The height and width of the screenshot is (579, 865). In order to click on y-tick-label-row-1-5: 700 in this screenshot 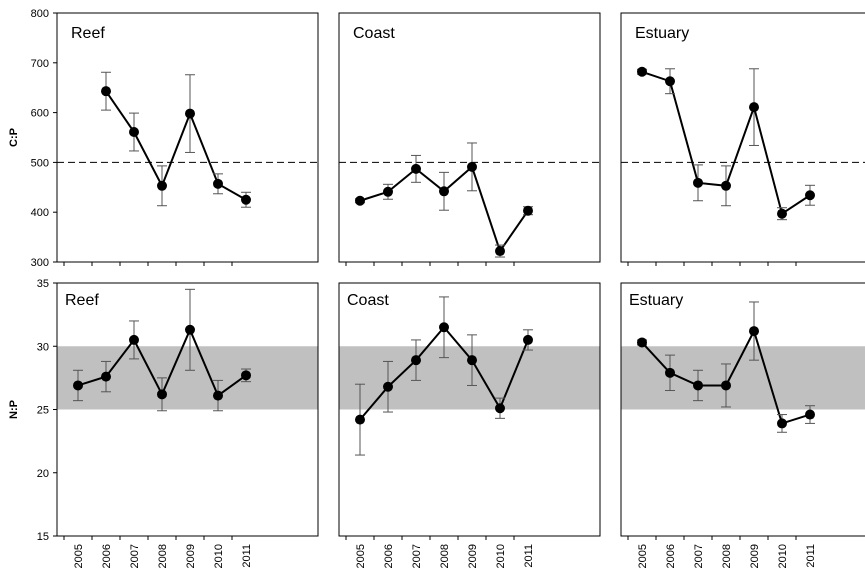, I will do `click(40, 64)`.